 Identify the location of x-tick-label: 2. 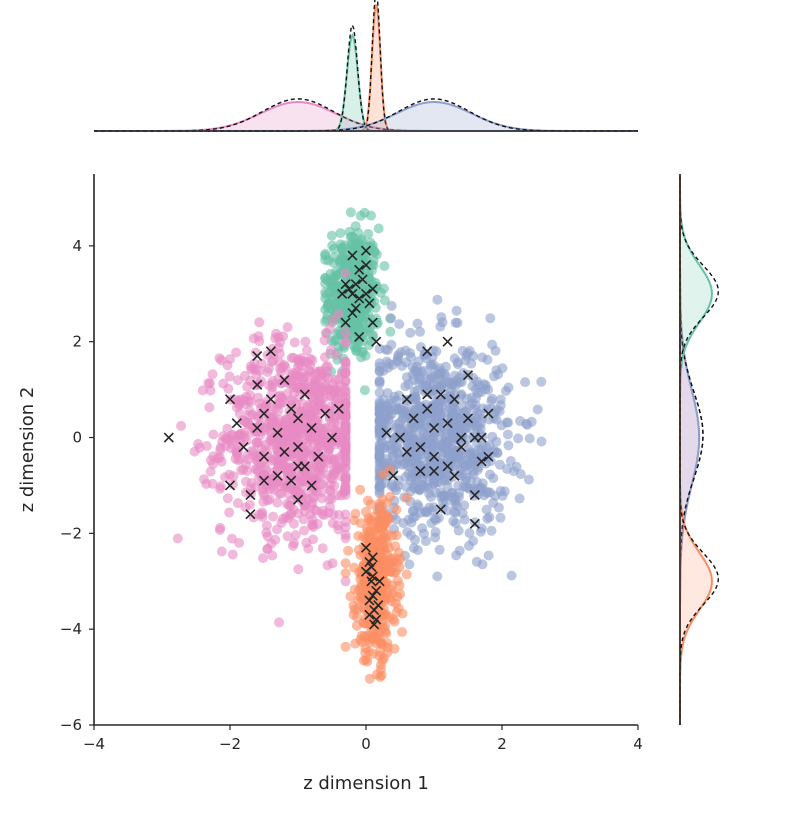
(502, 744).